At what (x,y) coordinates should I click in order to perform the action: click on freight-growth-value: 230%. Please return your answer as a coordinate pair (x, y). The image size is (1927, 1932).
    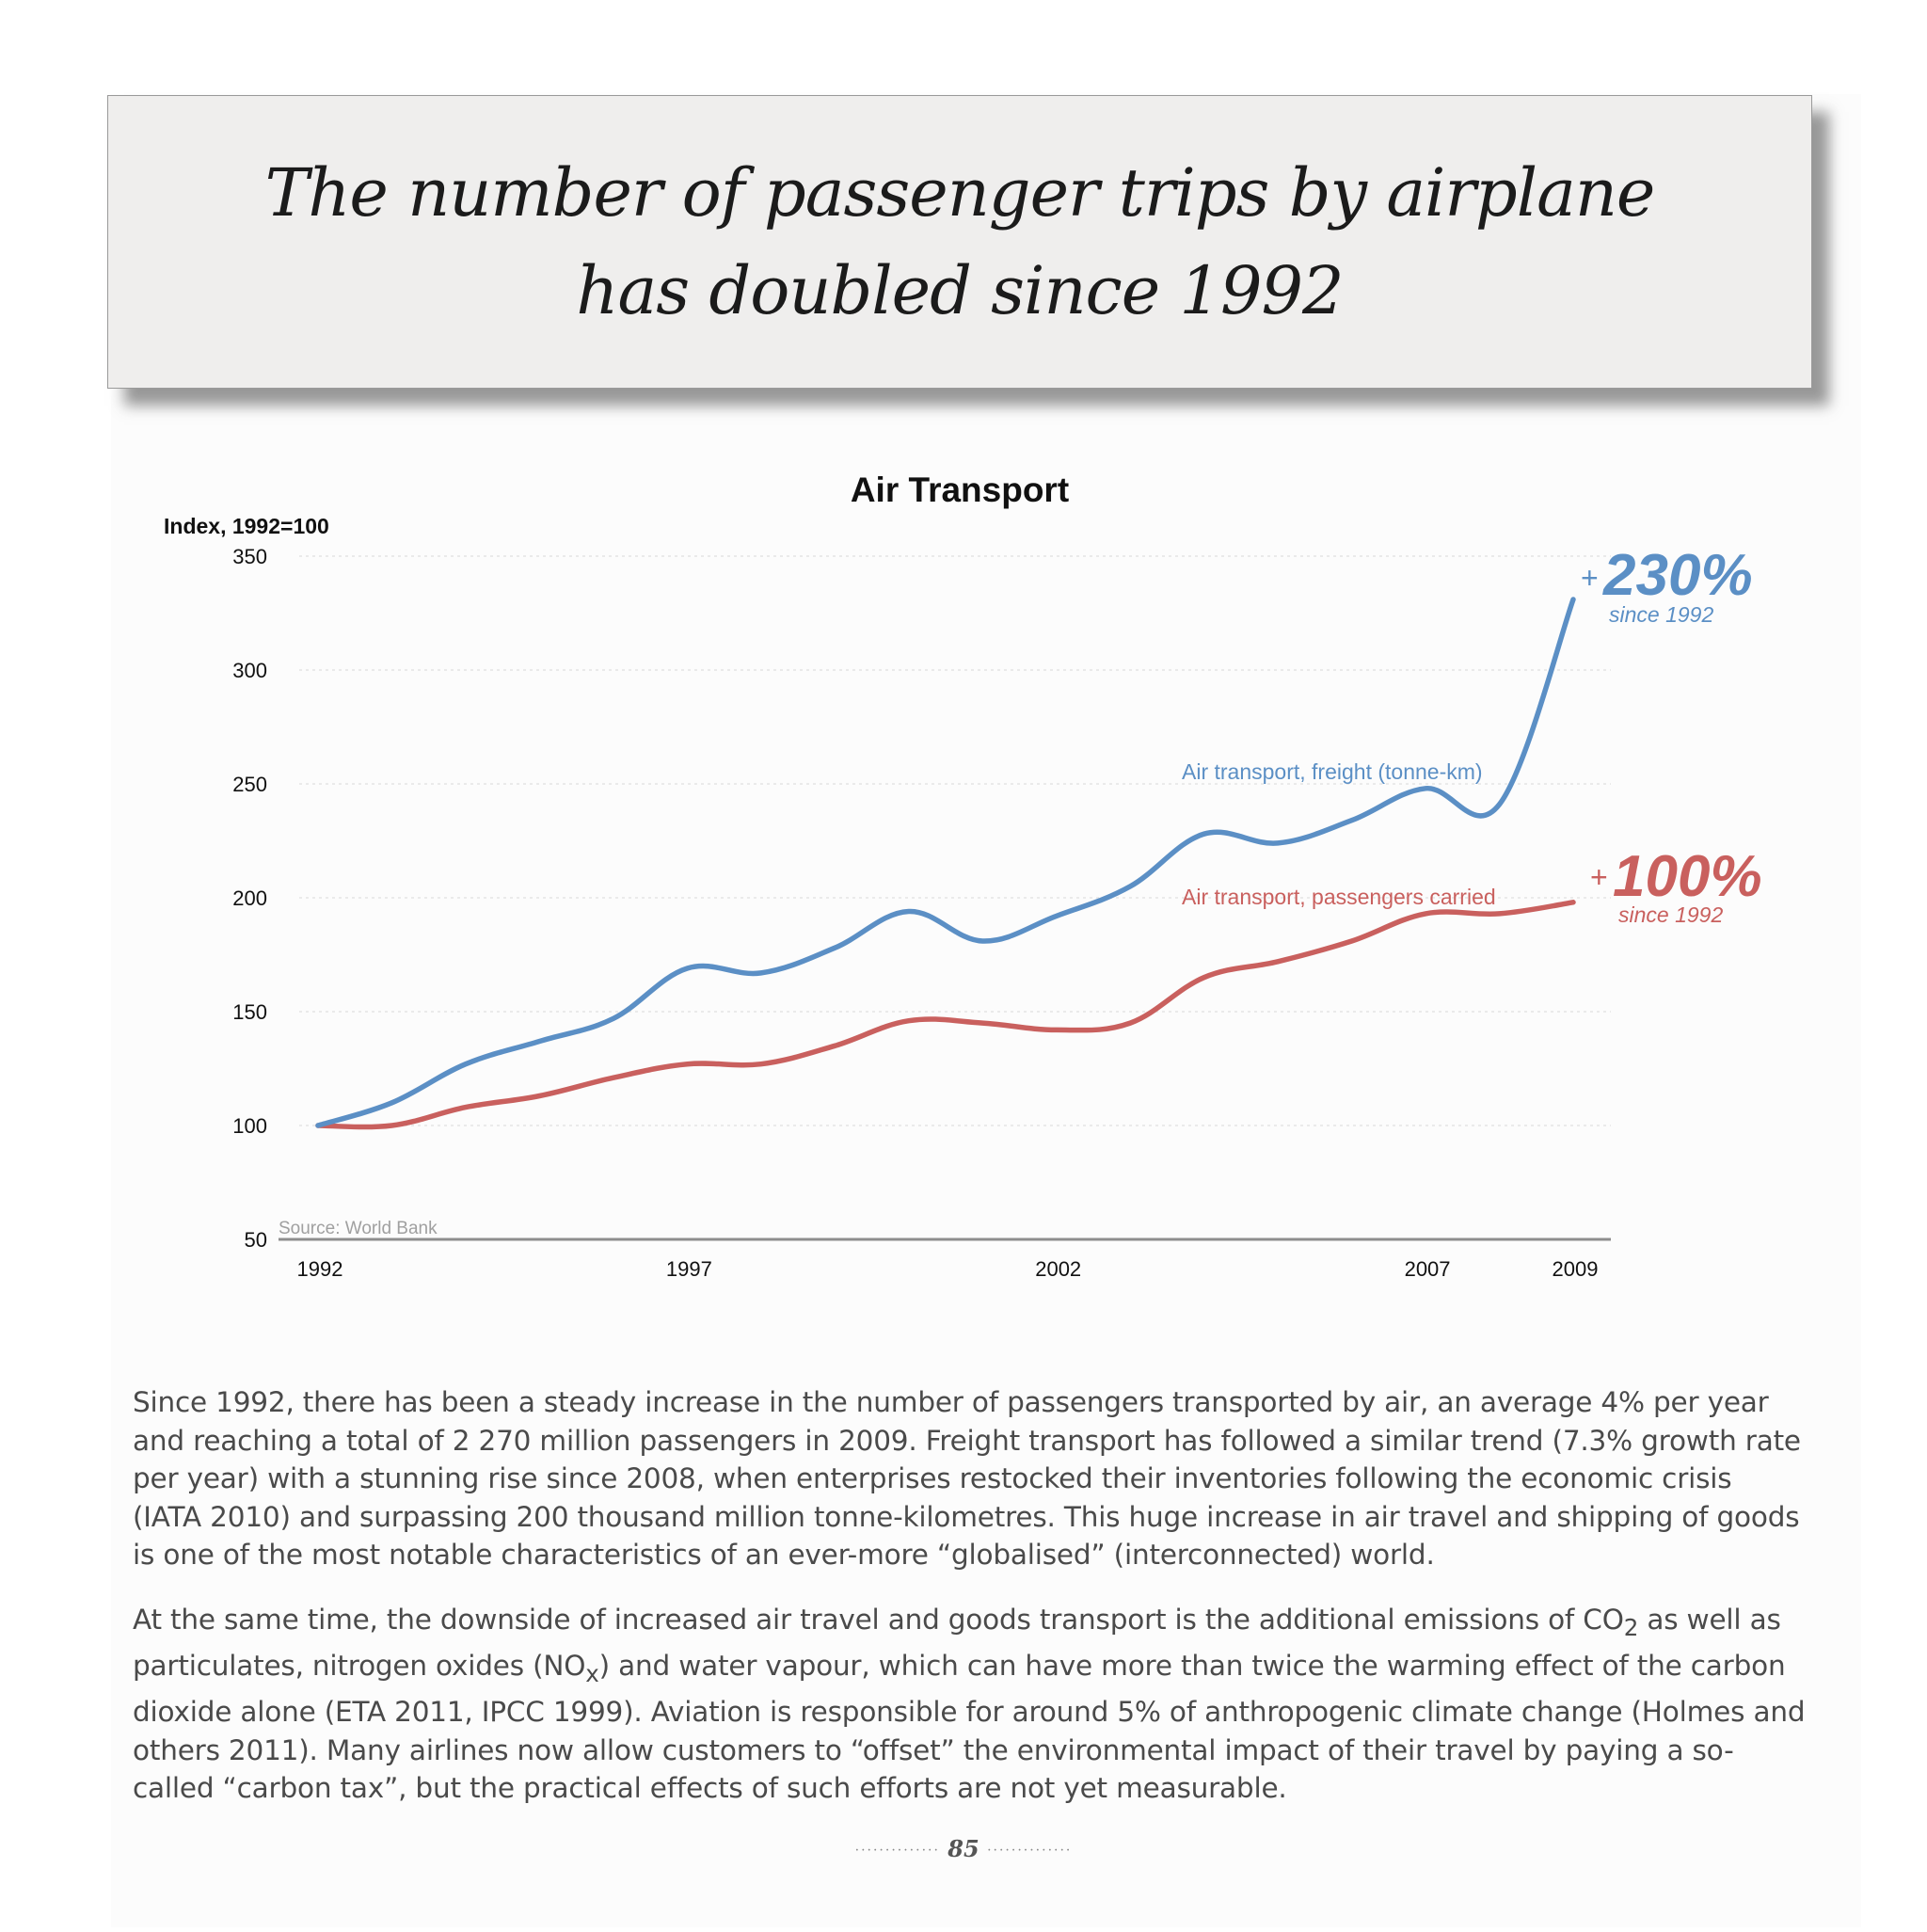
    Looking at the image, I should click on (1677, 575).